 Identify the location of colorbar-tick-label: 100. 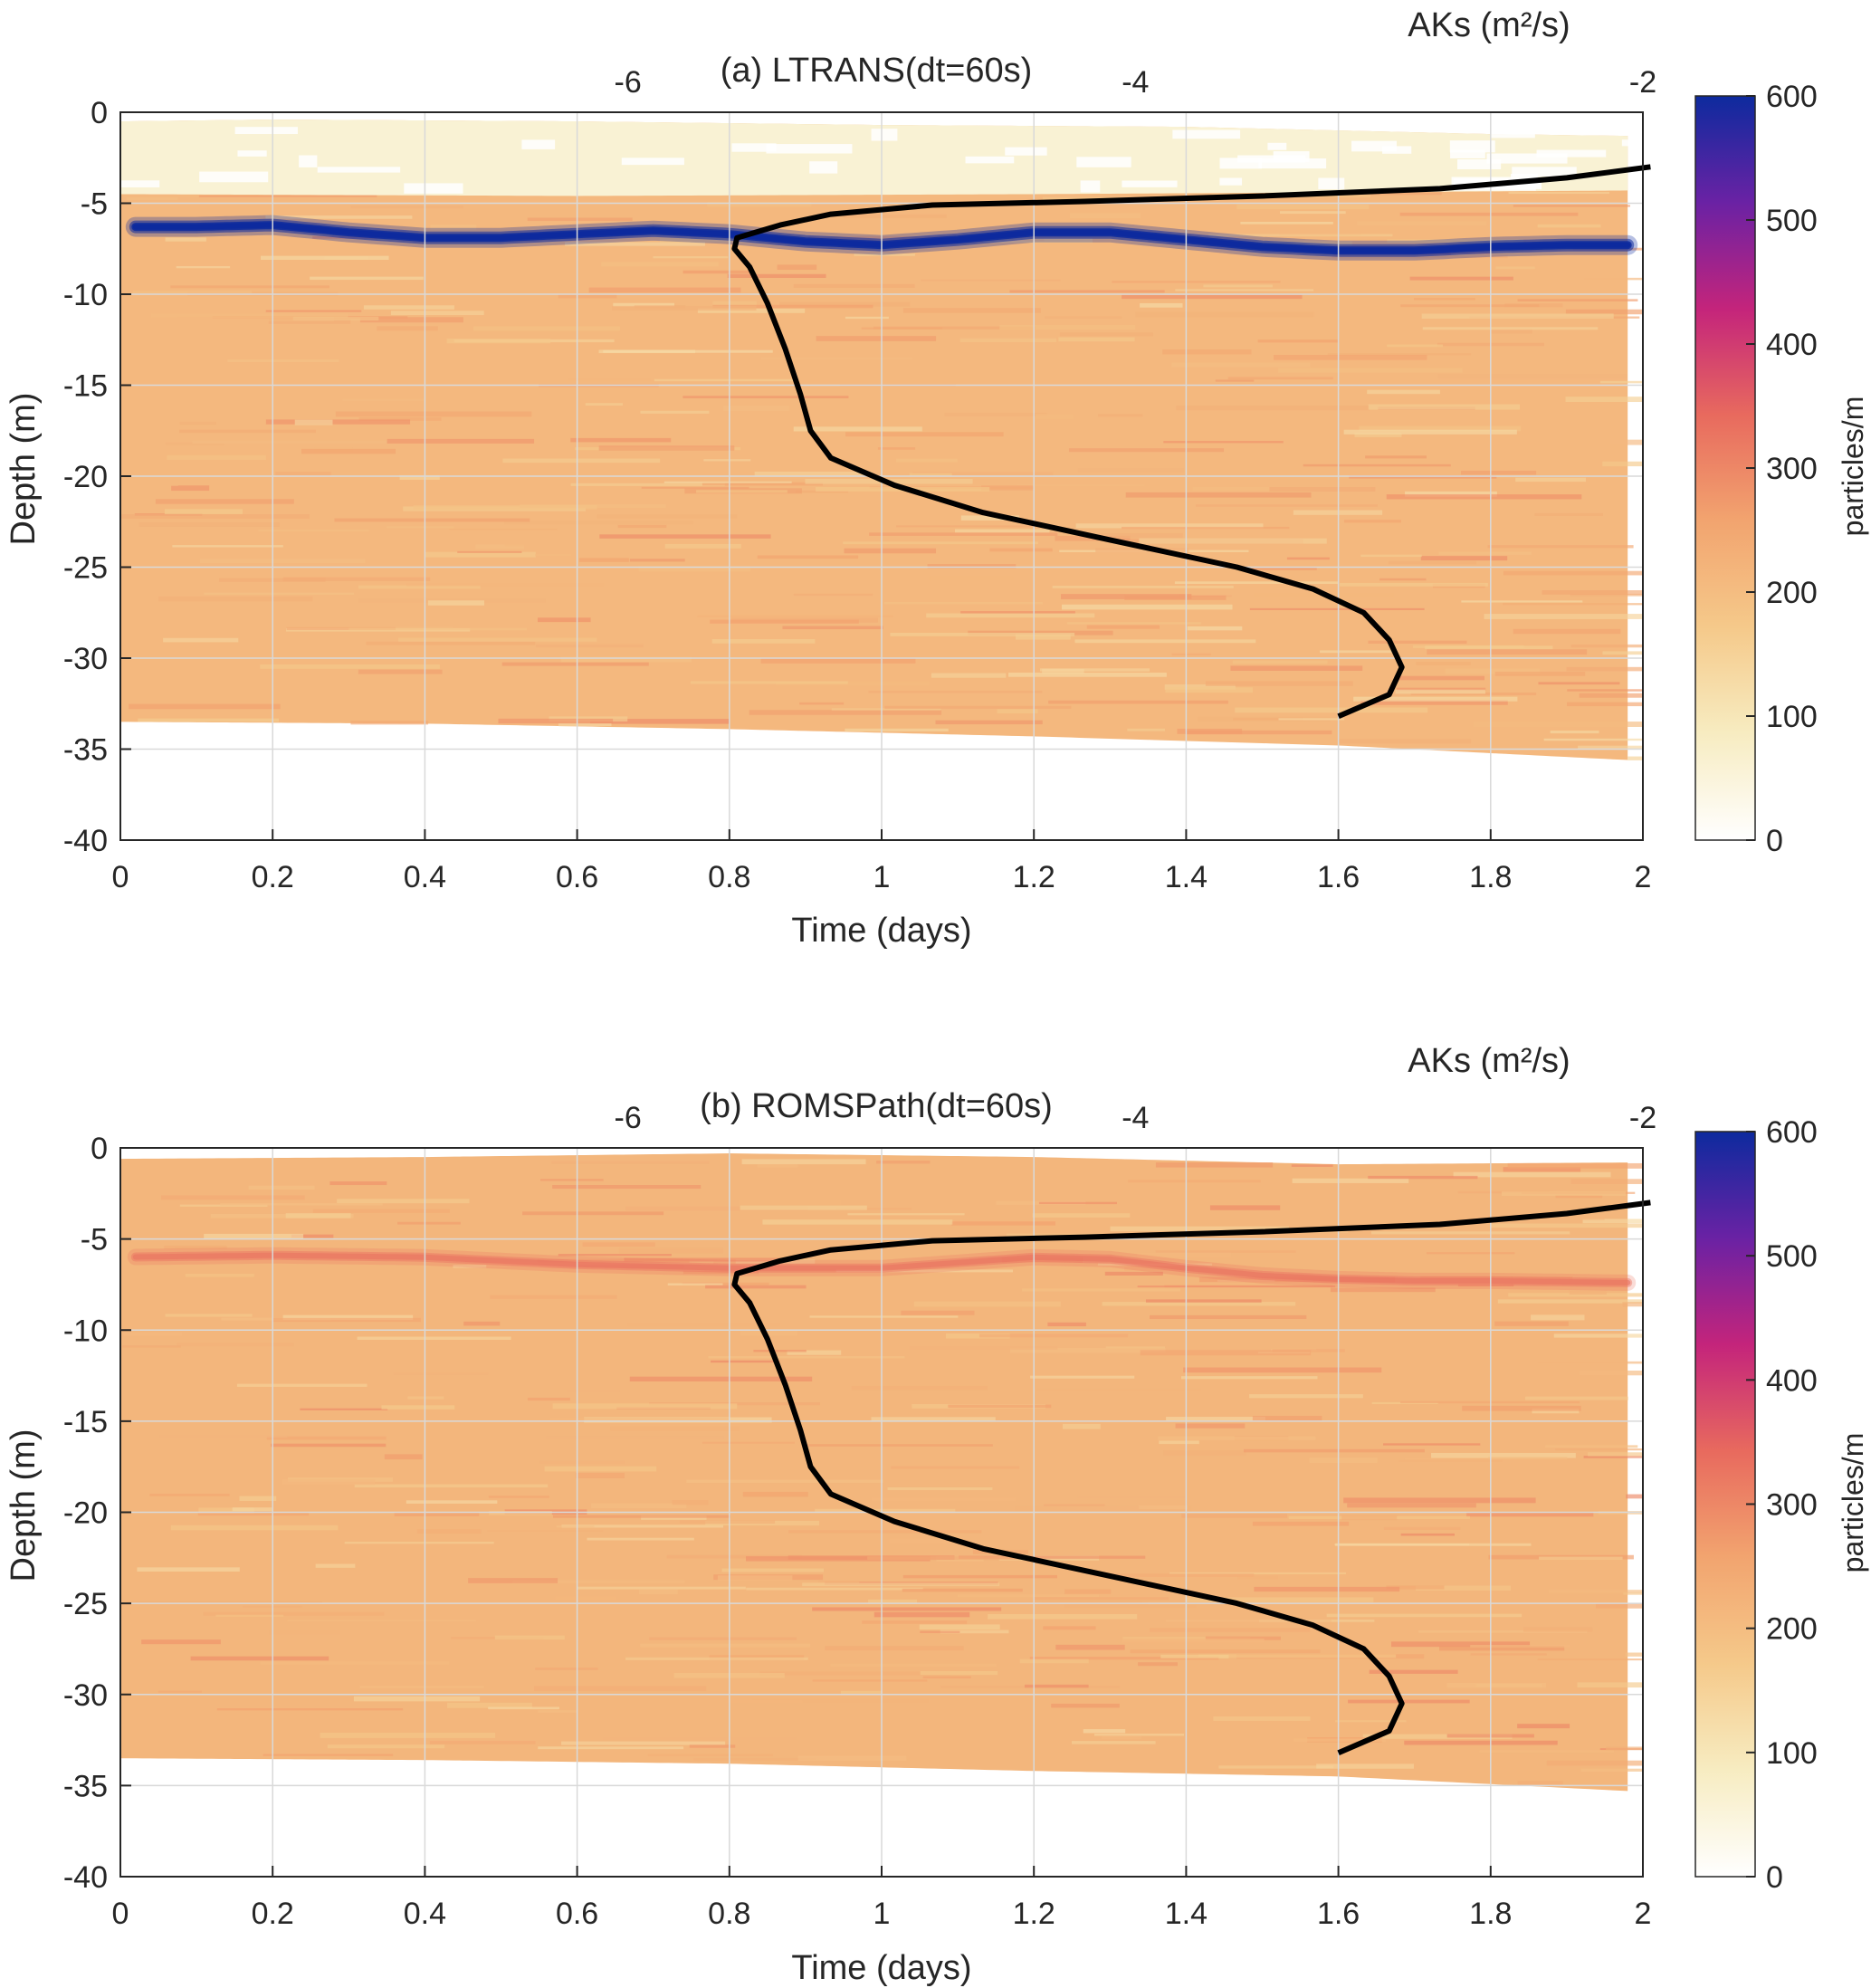
(1792, 1753).